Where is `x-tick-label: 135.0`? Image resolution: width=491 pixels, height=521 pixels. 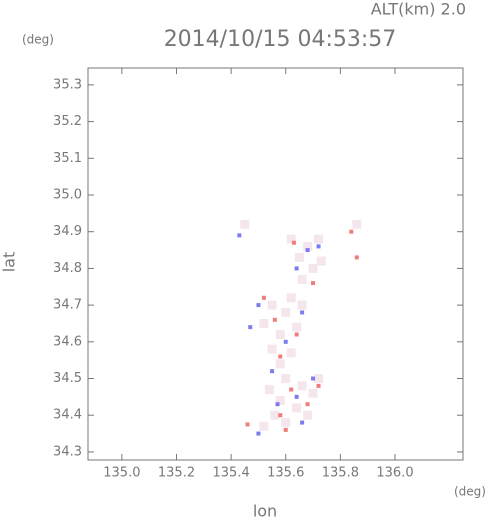
x-tick-label: 135.0 is located at coordinates (121, 473).